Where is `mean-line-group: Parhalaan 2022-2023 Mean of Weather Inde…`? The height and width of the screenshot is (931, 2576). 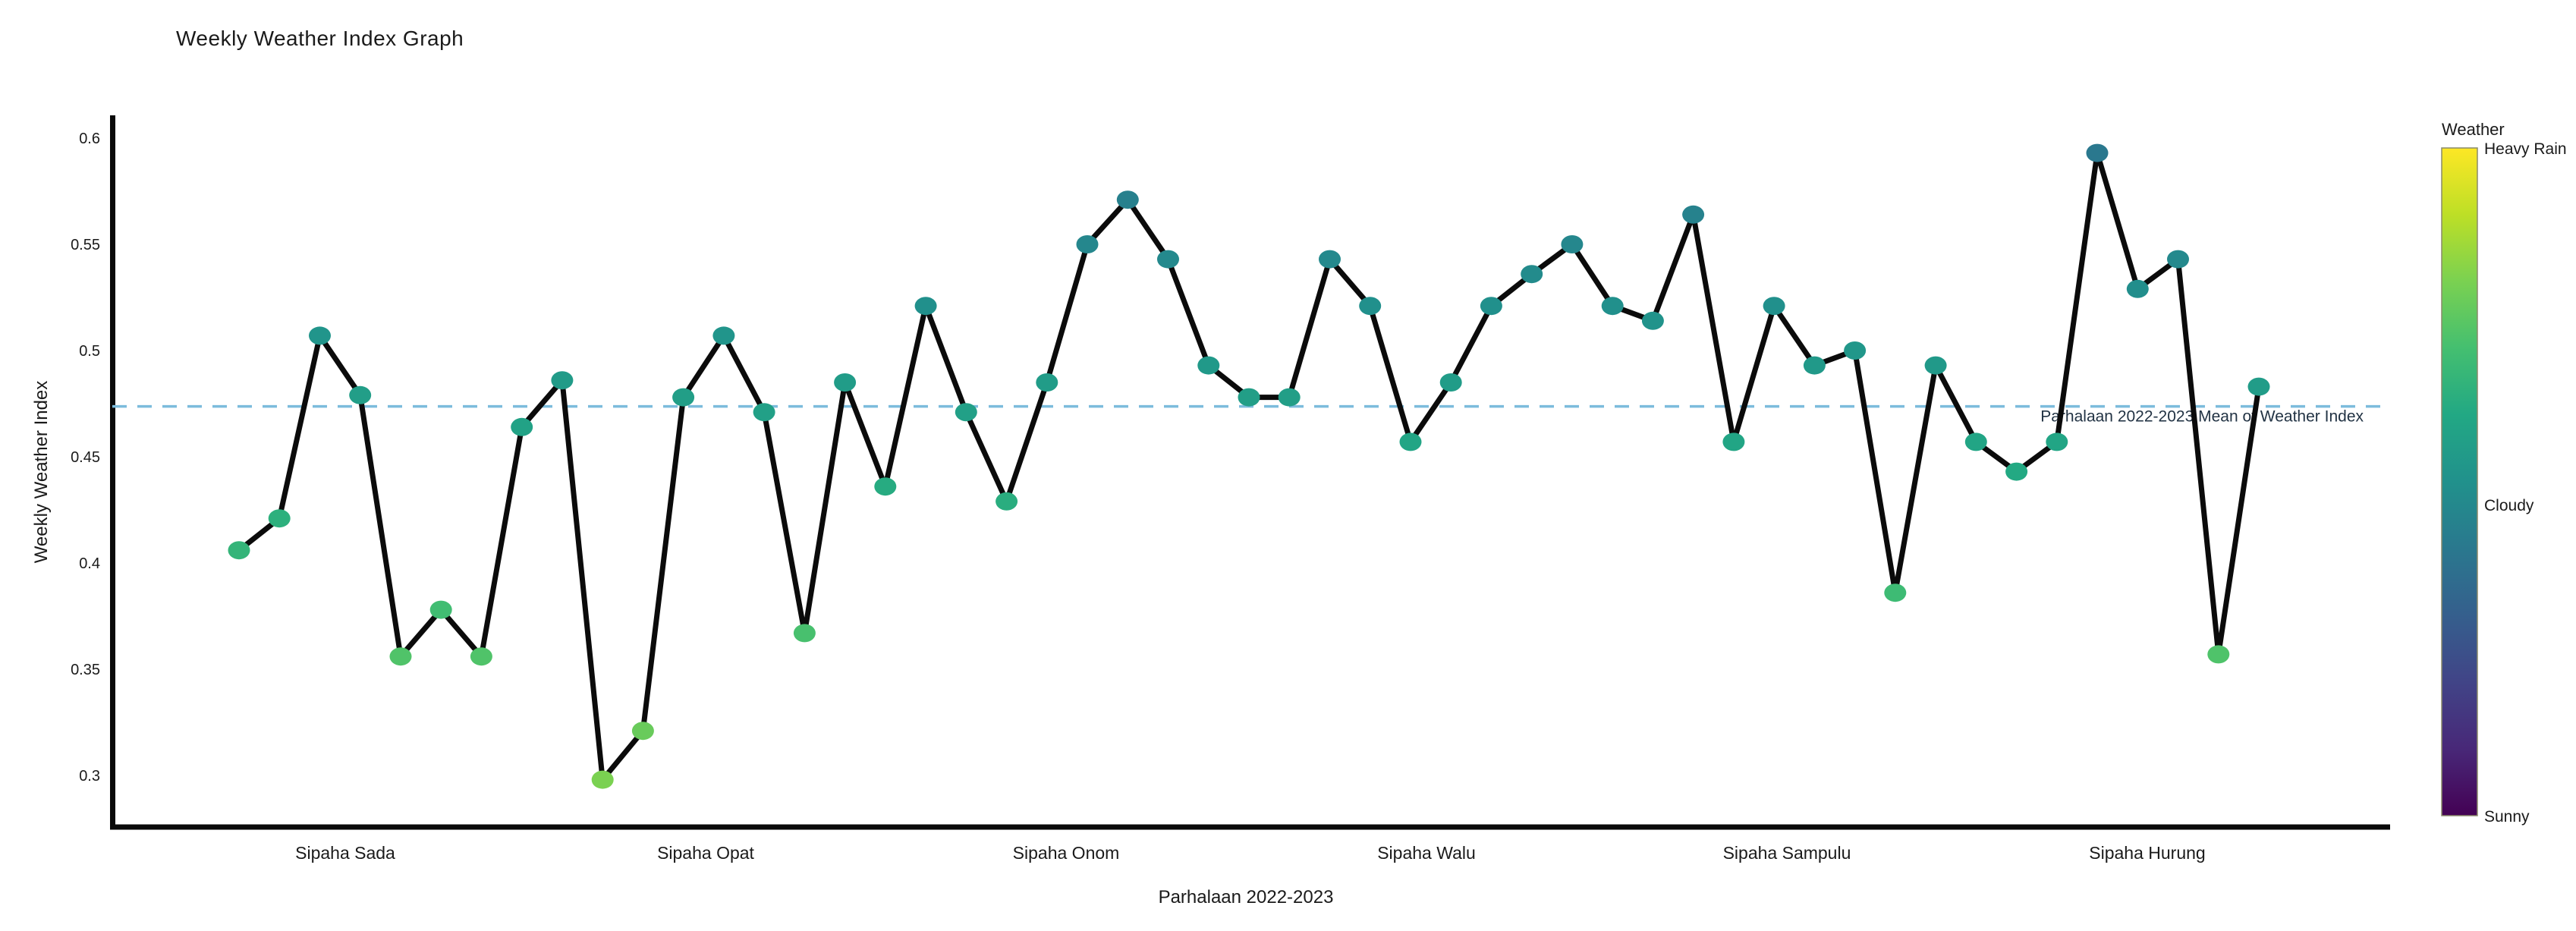 mean-line-group: Parhalaan 2022-2023 Mean of Weather Inde… is located at coordinates (1251, 415).